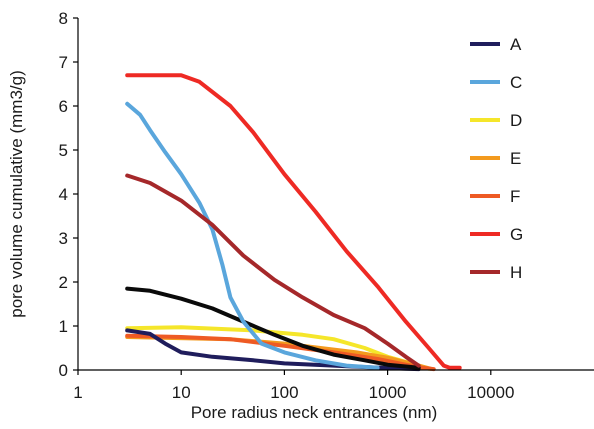 The width and height of the screenshot is (594, 429). I want to click on x-tick-label: 100, so click(284, 392).